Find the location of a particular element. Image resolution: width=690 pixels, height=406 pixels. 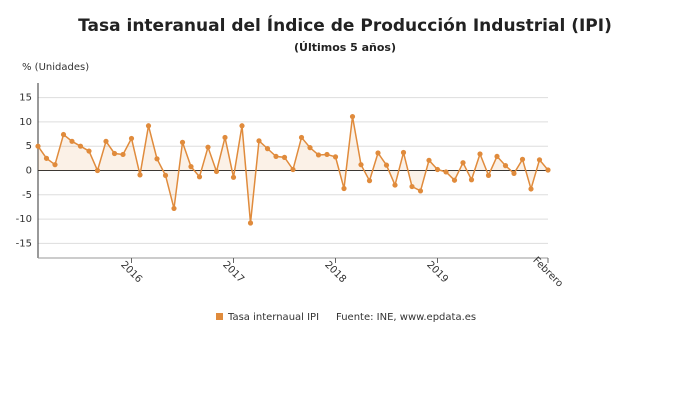

y-tick-label: -5 is located at coordinates (27, 195).